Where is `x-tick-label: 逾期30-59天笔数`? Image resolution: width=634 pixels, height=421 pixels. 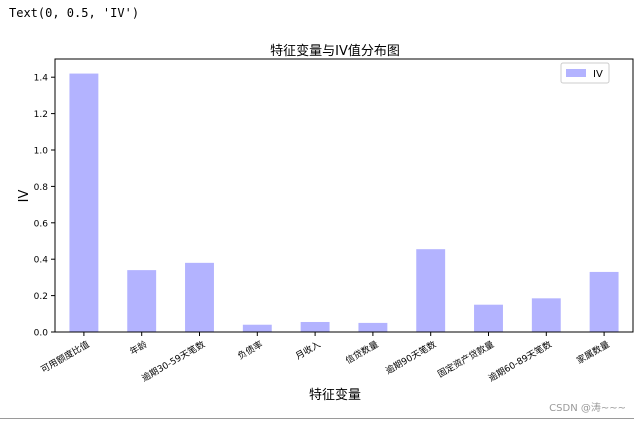
x-tick-label: 逾期30-59天笔数 is located at coordinates (173, 361).